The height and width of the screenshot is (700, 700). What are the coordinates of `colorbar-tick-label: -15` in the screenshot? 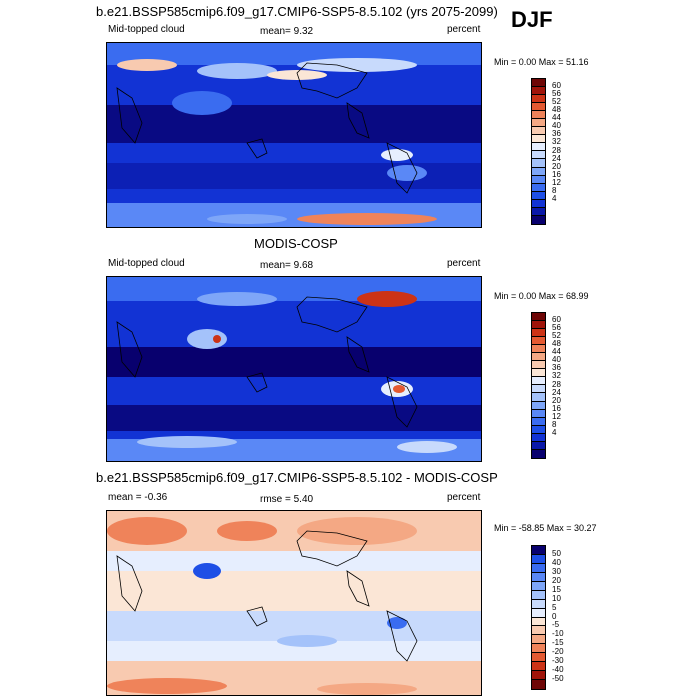 It's located at (558, 643).